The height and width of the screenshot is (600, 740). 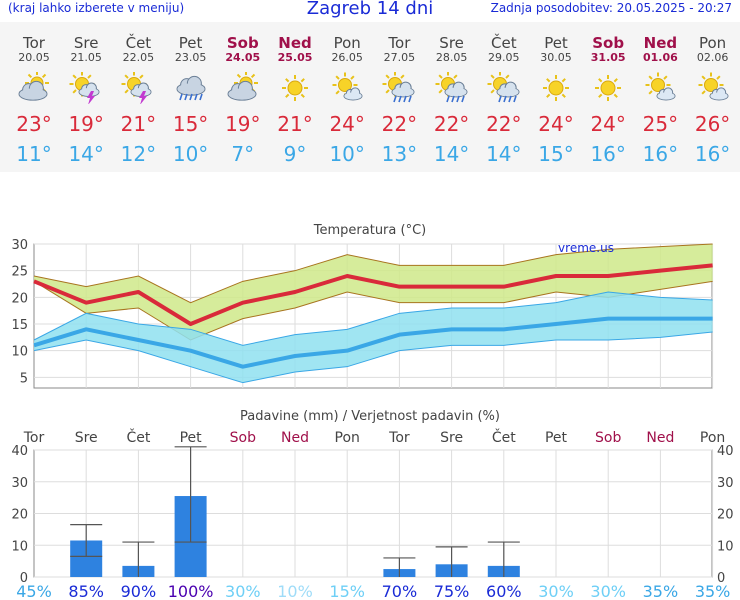 I want to click on page-title: Zagreb 14 dni, so click(x=370, y=9).